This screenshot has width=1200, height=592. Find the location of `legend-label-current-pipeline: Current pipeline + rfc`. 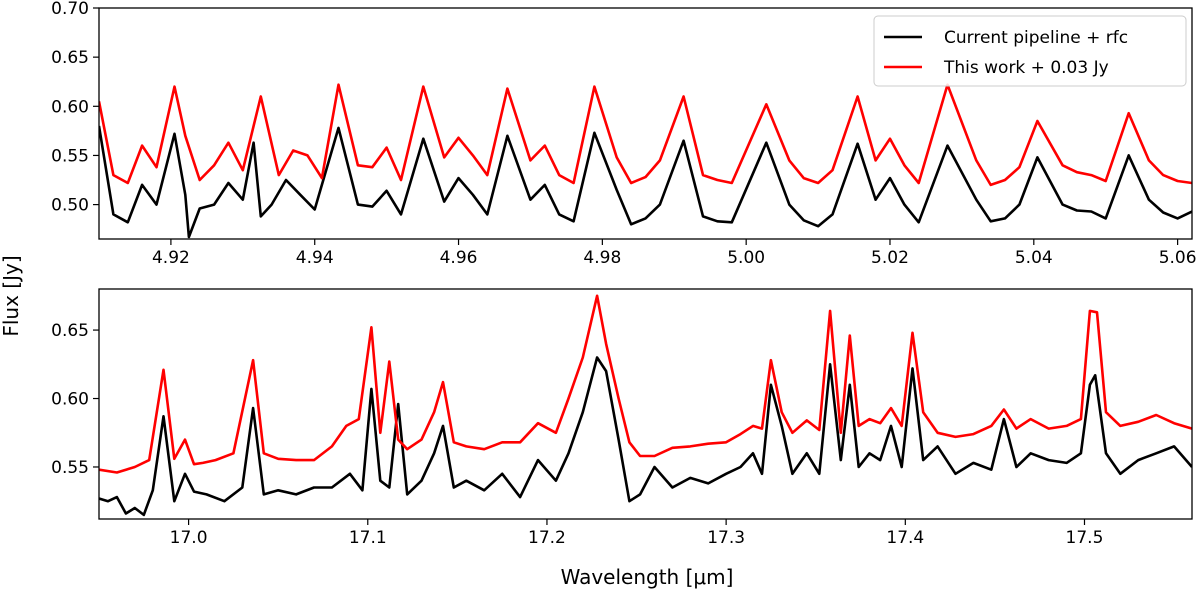

legend-label-current-pipeline: Current pipeline + rfc is located at coordinates (1036, 38).